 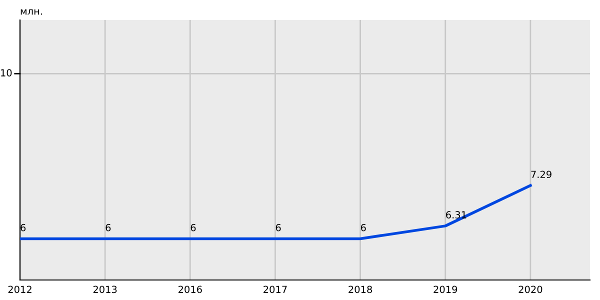 I want to click on x-tick-label: 2020, so click(x=530, y=290).